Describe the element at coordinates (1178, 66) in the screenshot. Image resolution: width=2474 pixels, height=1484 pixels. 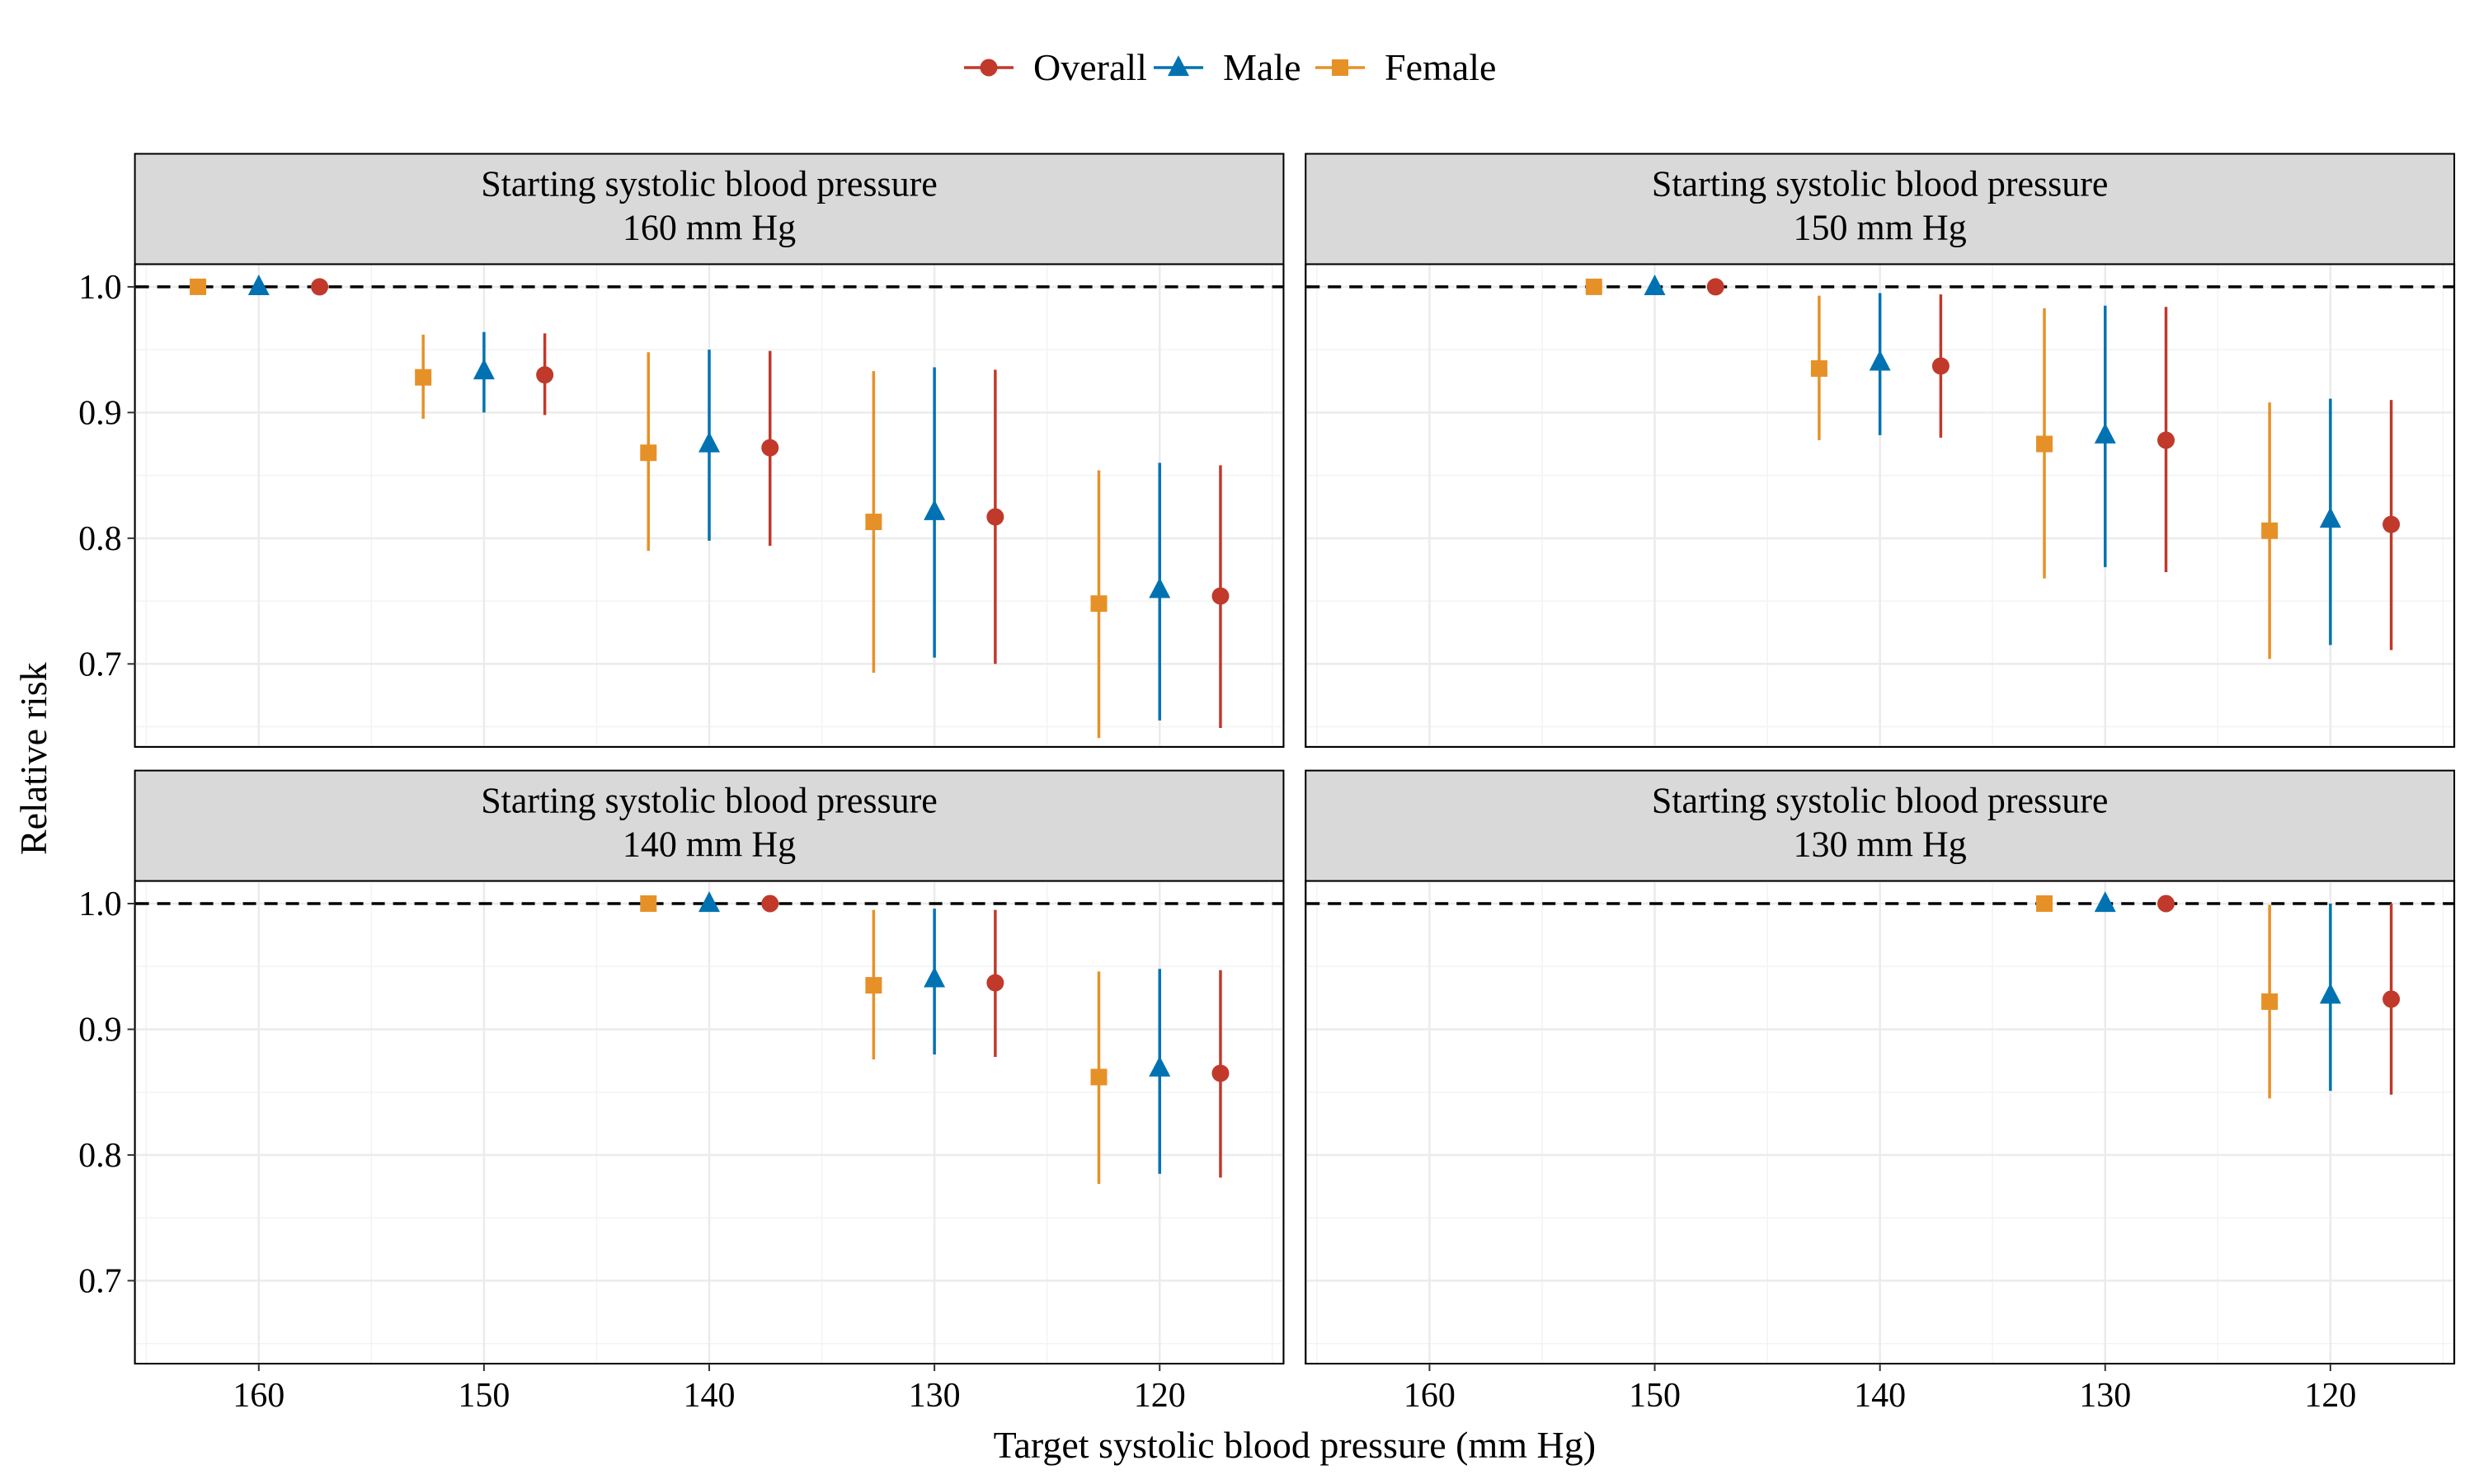
I see `legend-key-marker-male` at that location.